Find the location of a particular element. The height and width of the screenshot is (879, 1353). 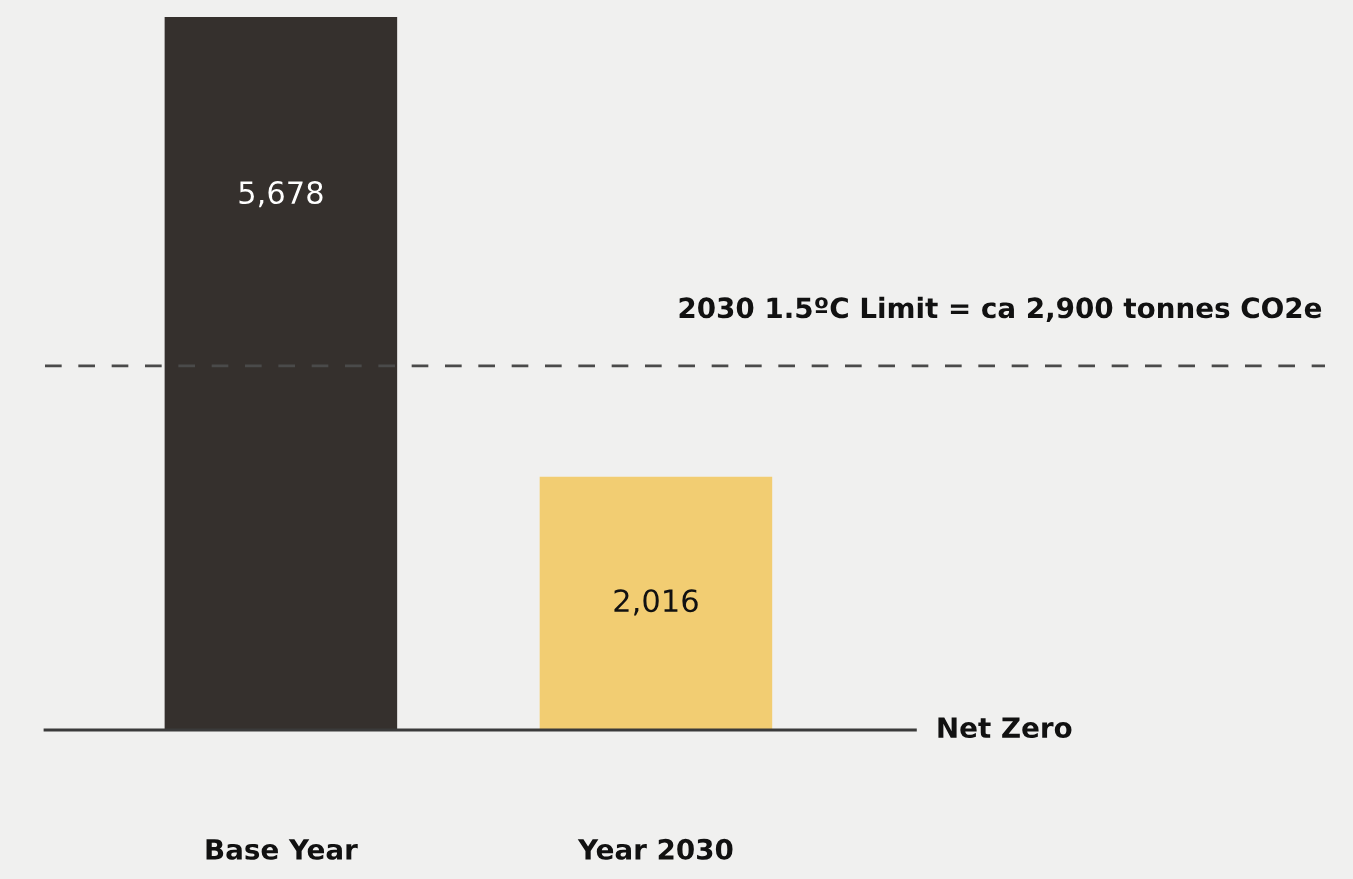

data-label: 2,016 is located at coordinates (656, 602).